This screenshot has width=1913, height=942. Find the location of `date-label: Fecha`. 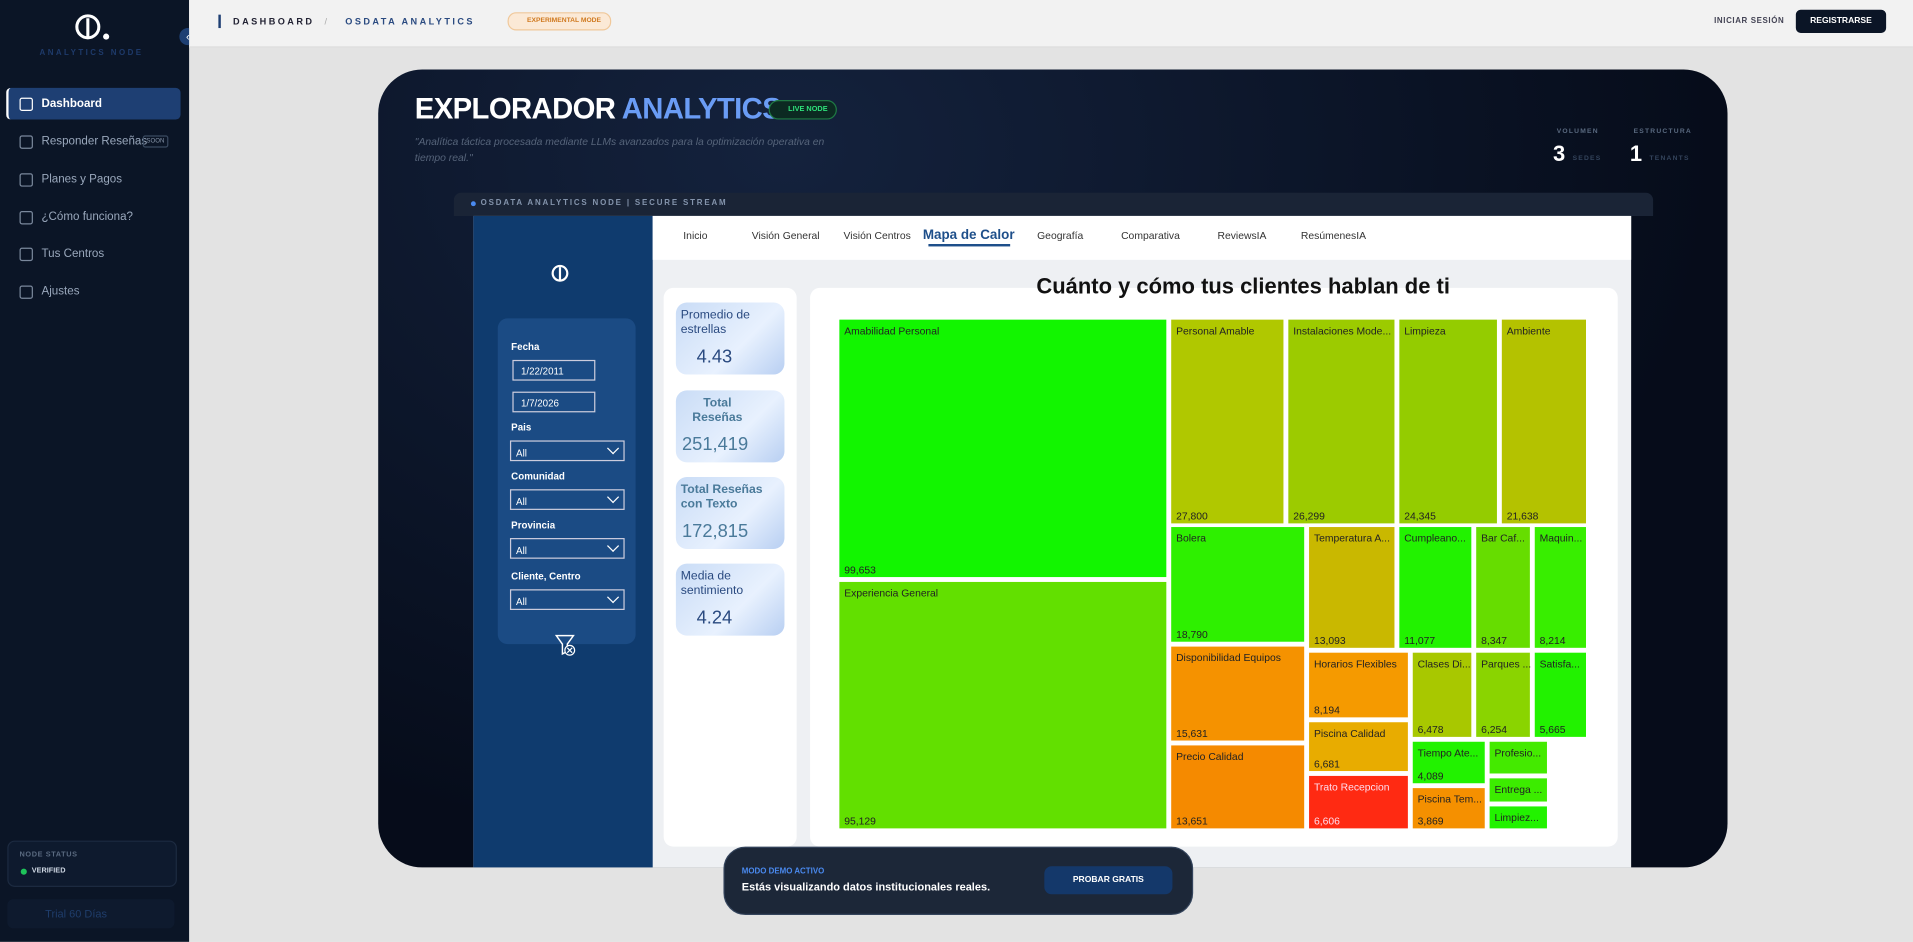

date-label: Fecha is located at coordinates (525, 347).